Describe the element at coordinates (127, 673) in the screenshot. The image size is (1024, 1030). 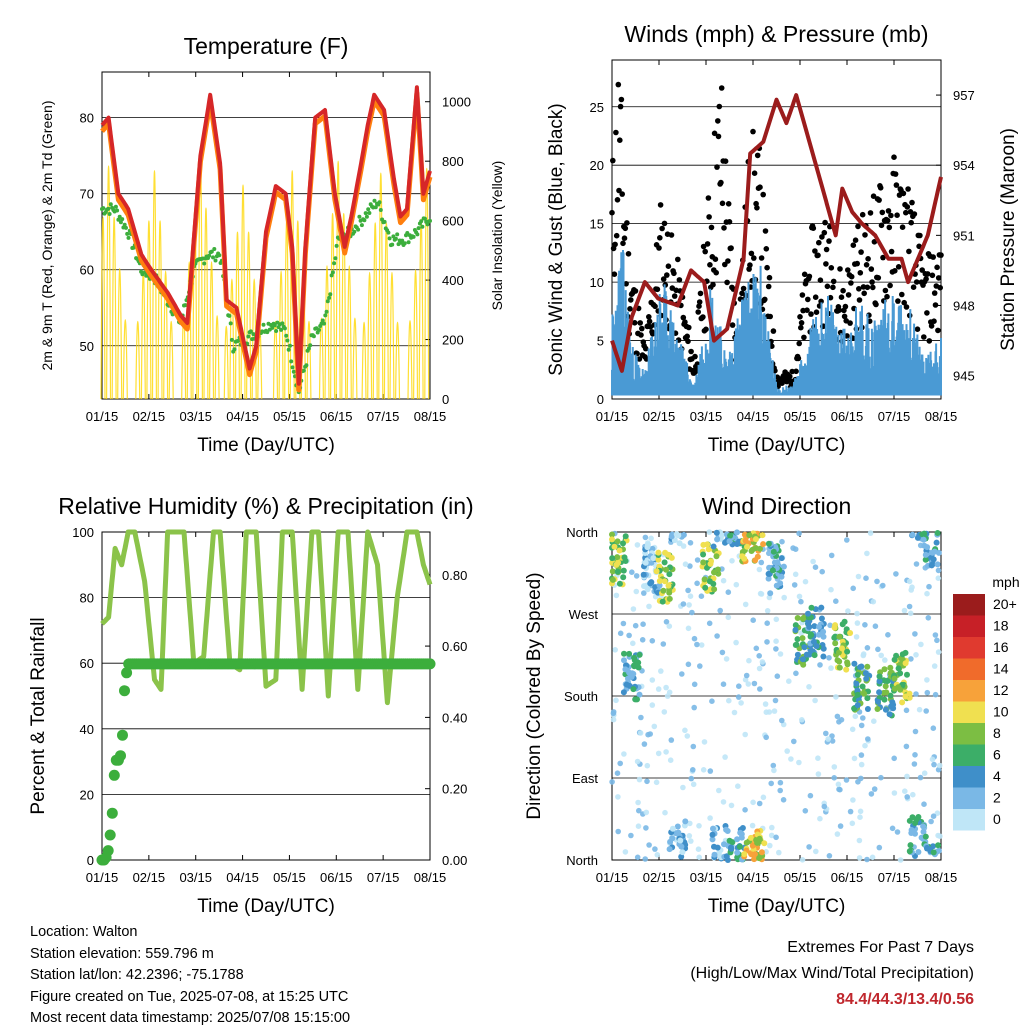
I see `precip-point` at that location.